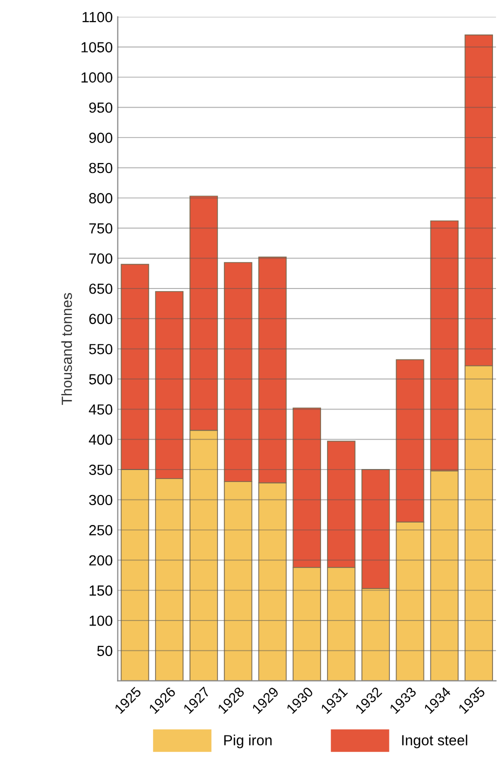 Image resolution: width=501 pixels, height=765 pixels. What do you see at coordinates (100, 228) in the screenshot?
I see `y-tick-label: 750` at bounding box center [100, 228].